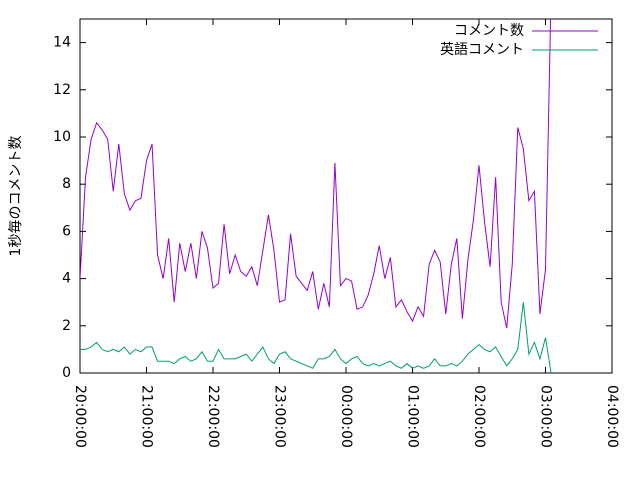  Describe the element at coordinates (482, 49) in the screenshot. I see `legend-label: 英語コメント` at that location.